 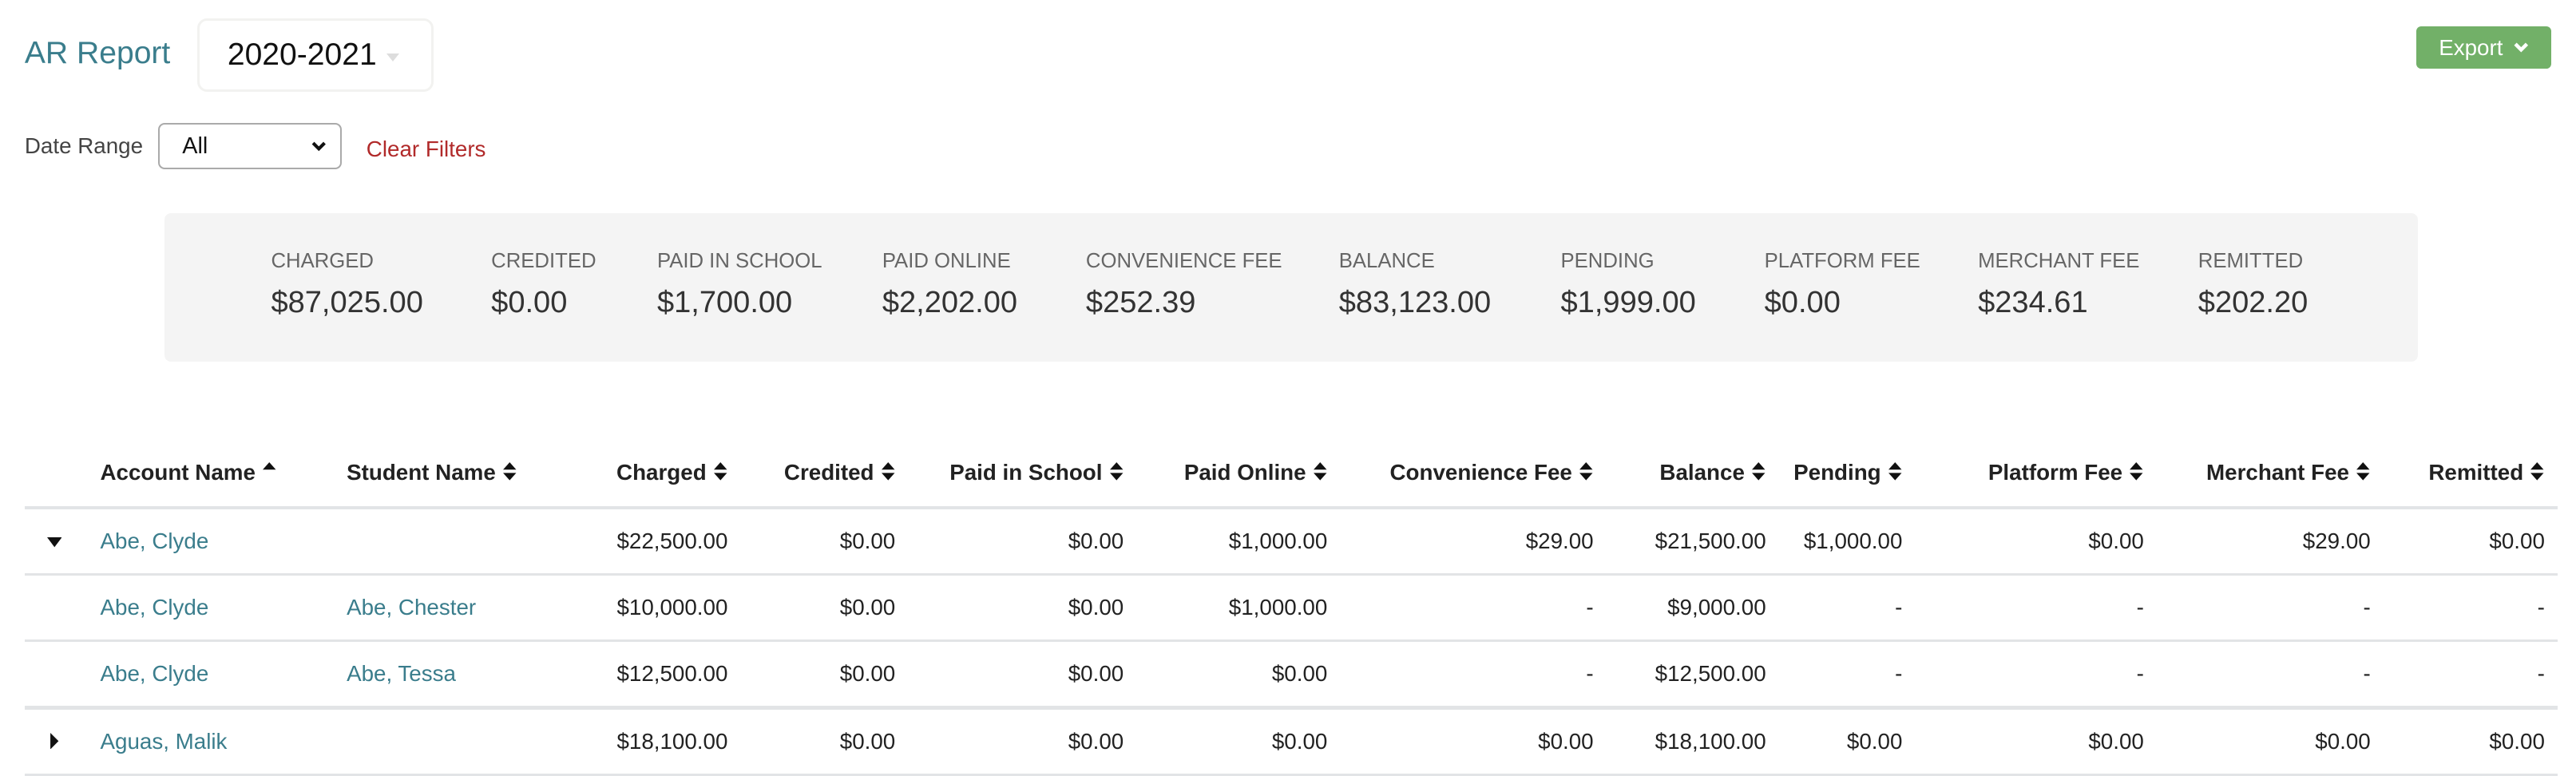 I want to click on account-name-link: Aguas, Malik, so click(x=164, y=741).